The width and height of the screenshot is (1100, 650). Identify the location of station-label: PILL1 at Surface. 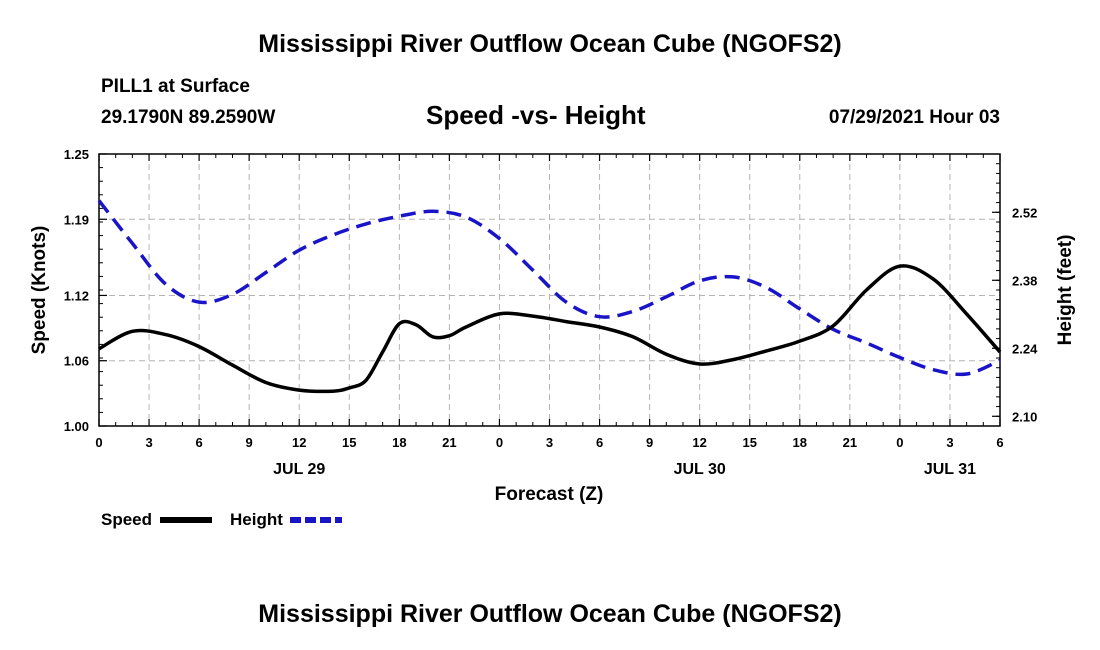
(175, 86).